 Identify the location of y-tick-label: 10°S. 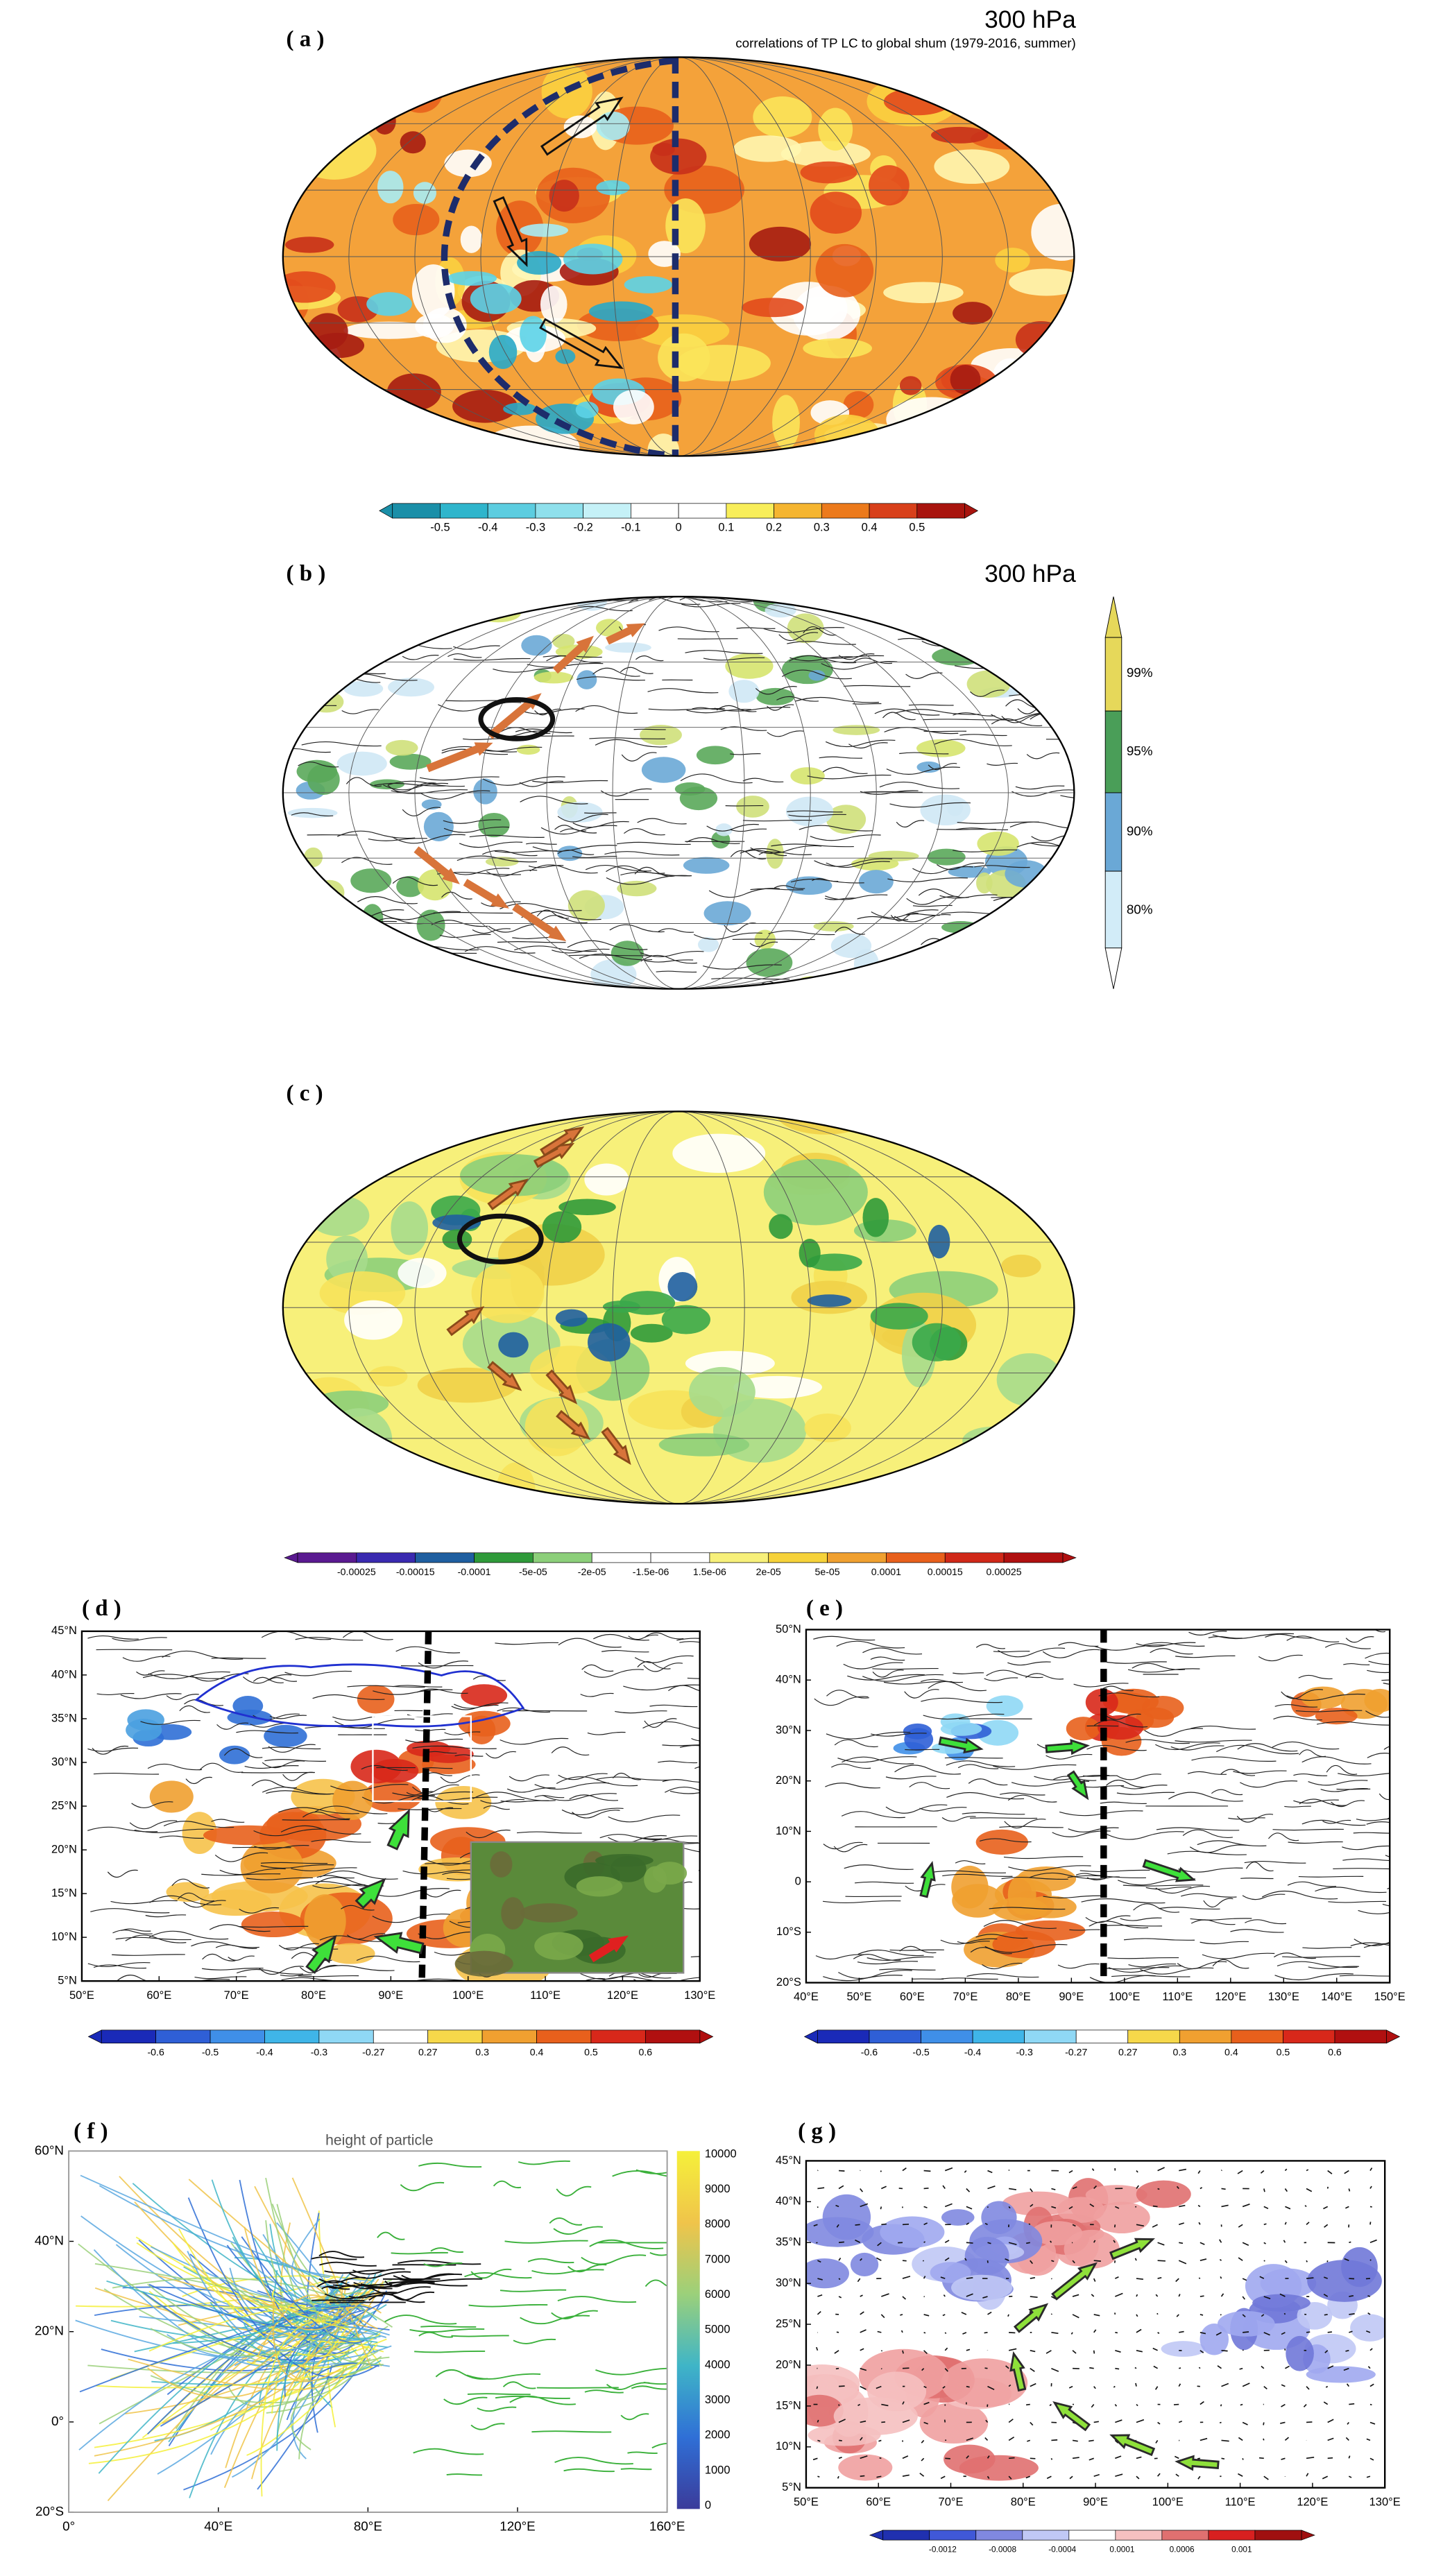
(788, 1931).